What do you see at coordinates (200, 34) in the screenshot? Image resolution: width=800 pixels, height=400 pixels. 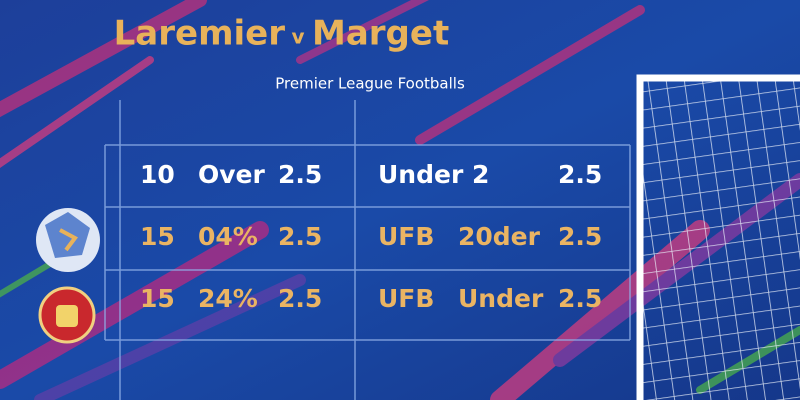 I see `title-left: Laremier` at bounding box center [200, 34].